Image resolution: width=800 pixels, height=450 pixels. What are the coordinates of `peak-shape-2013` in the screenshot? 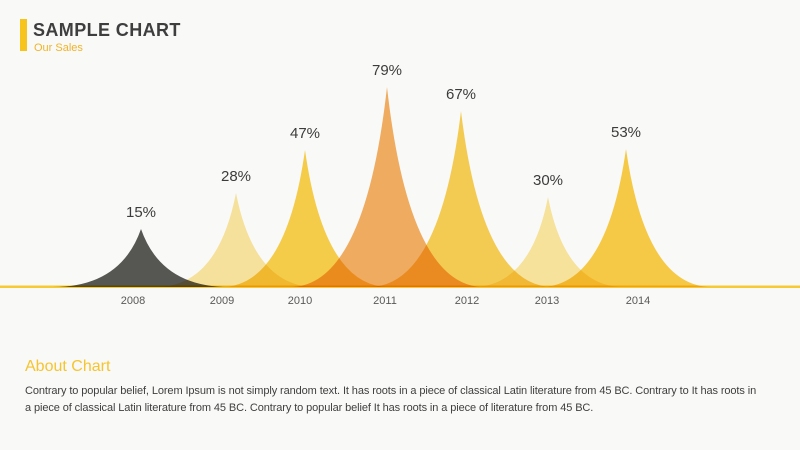 It's located at (548, 242).